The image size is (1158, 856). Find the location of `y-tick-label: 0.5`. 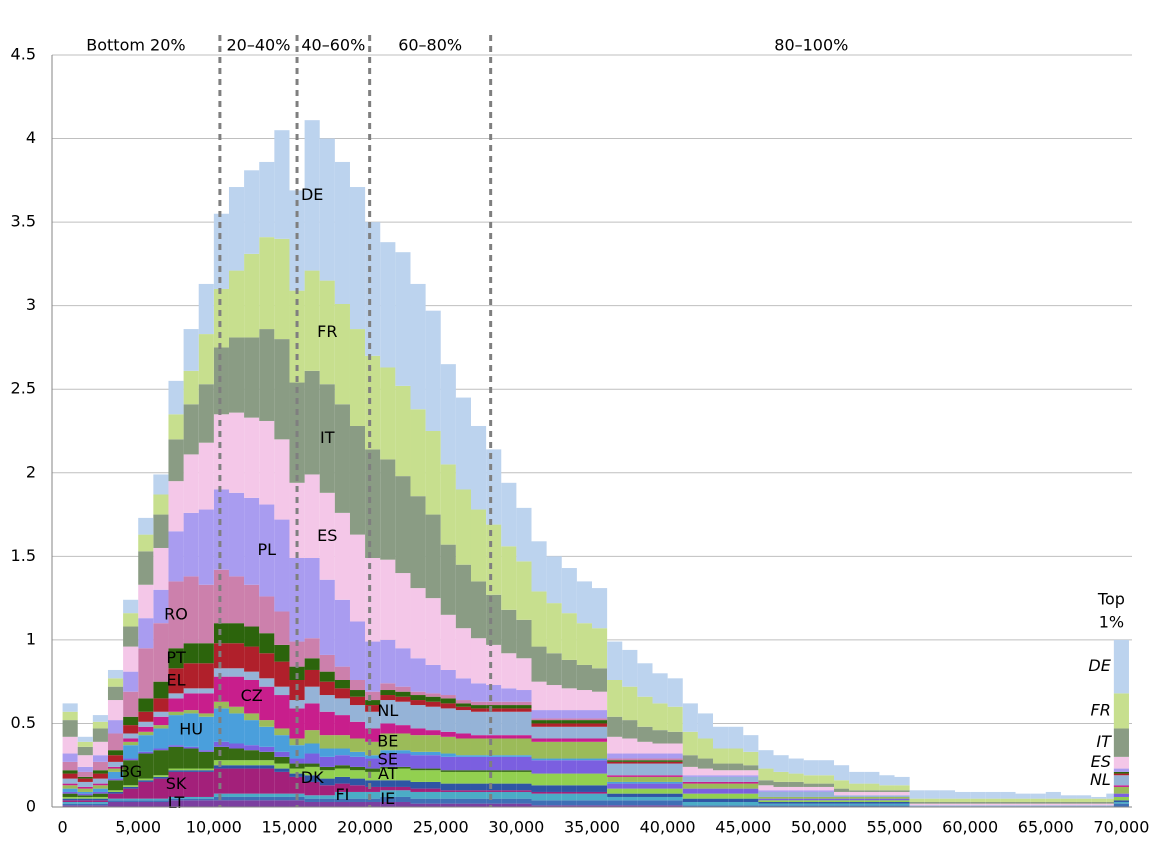

y-tick-label: 0.5 is located at coordinates (23, 722).